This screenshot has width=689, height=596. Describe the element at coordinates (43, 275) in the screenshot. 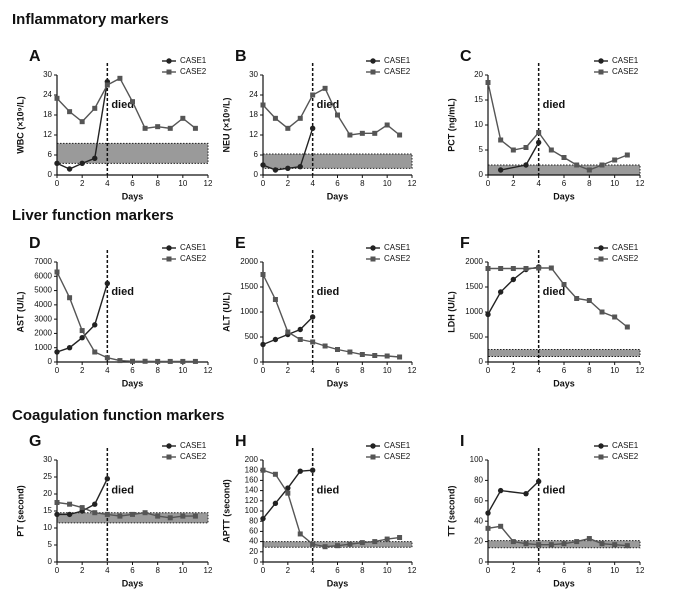

I see `y-tick-label: 6000` at that location.